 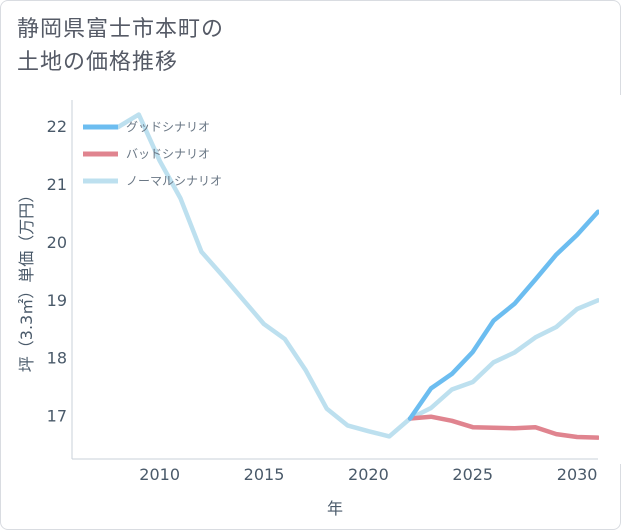 What do you see at coordinates (610, 279) in the screenshot?
I see `plot-right-mask` at bounding box center [610, 279].